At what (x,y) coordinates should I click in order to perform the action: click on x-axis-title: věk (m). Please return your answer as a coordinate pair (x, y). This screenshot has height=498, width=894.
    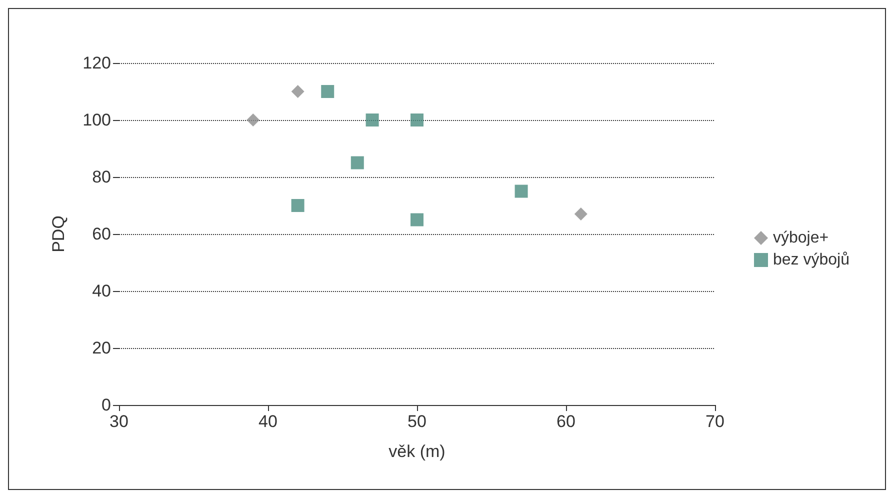
    Looking at the image, I should click on (417, 451).